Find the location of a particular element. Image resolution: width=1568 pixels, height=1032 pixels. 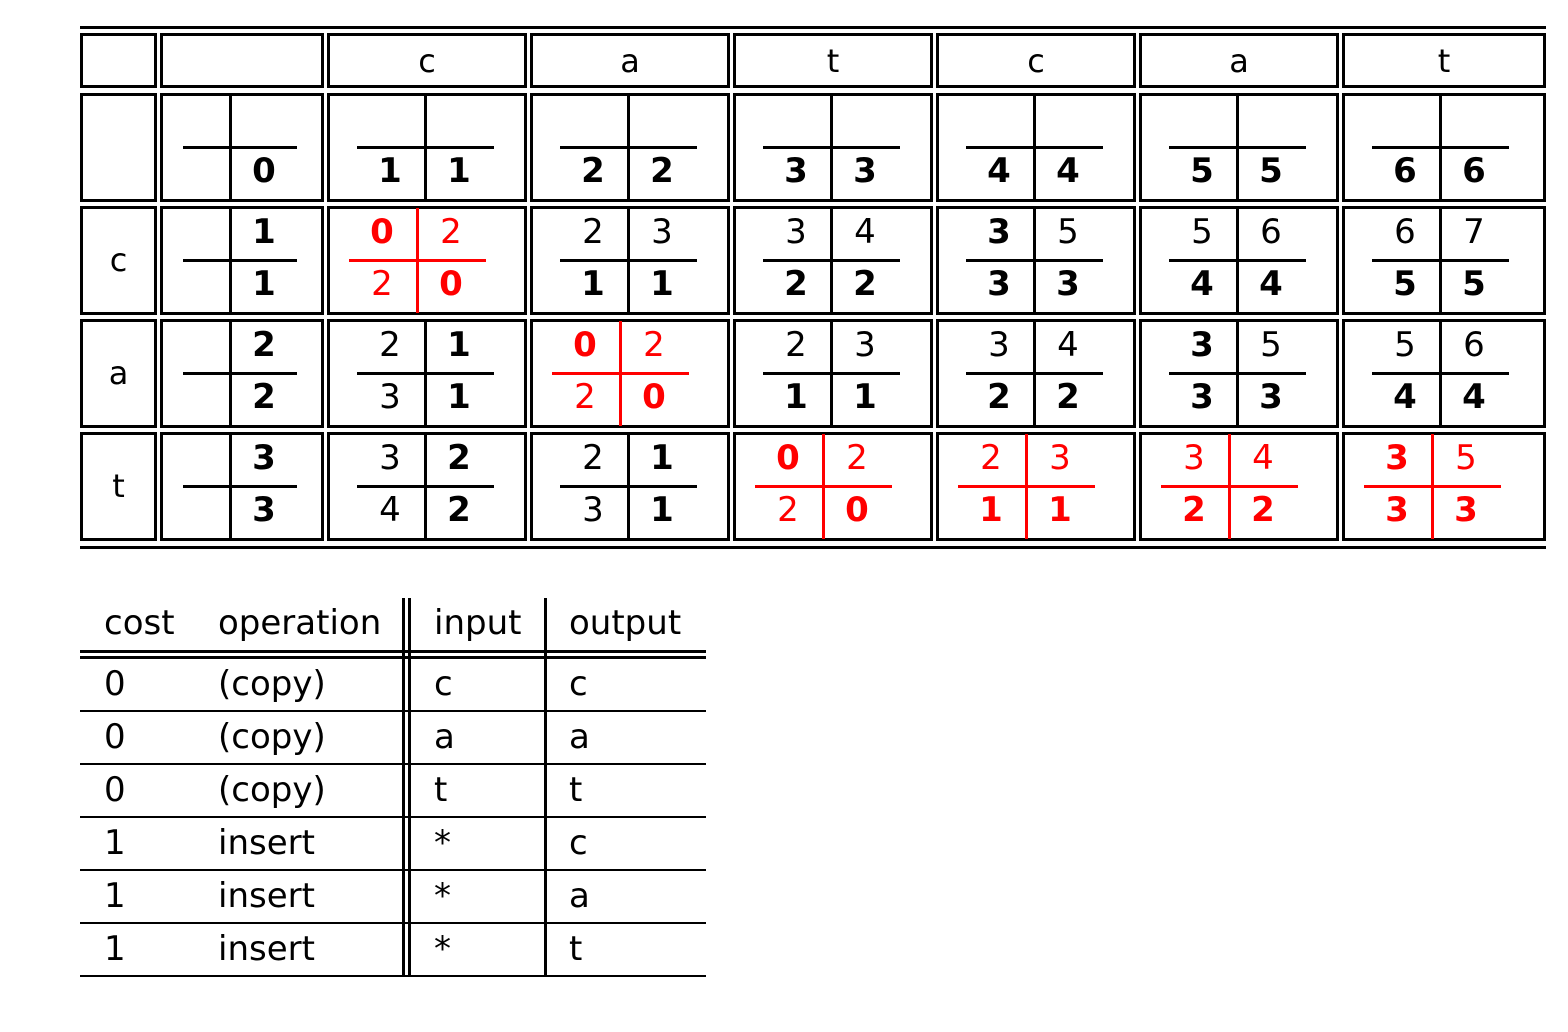

table-cell: 1 is located at coordinates (115, 949).